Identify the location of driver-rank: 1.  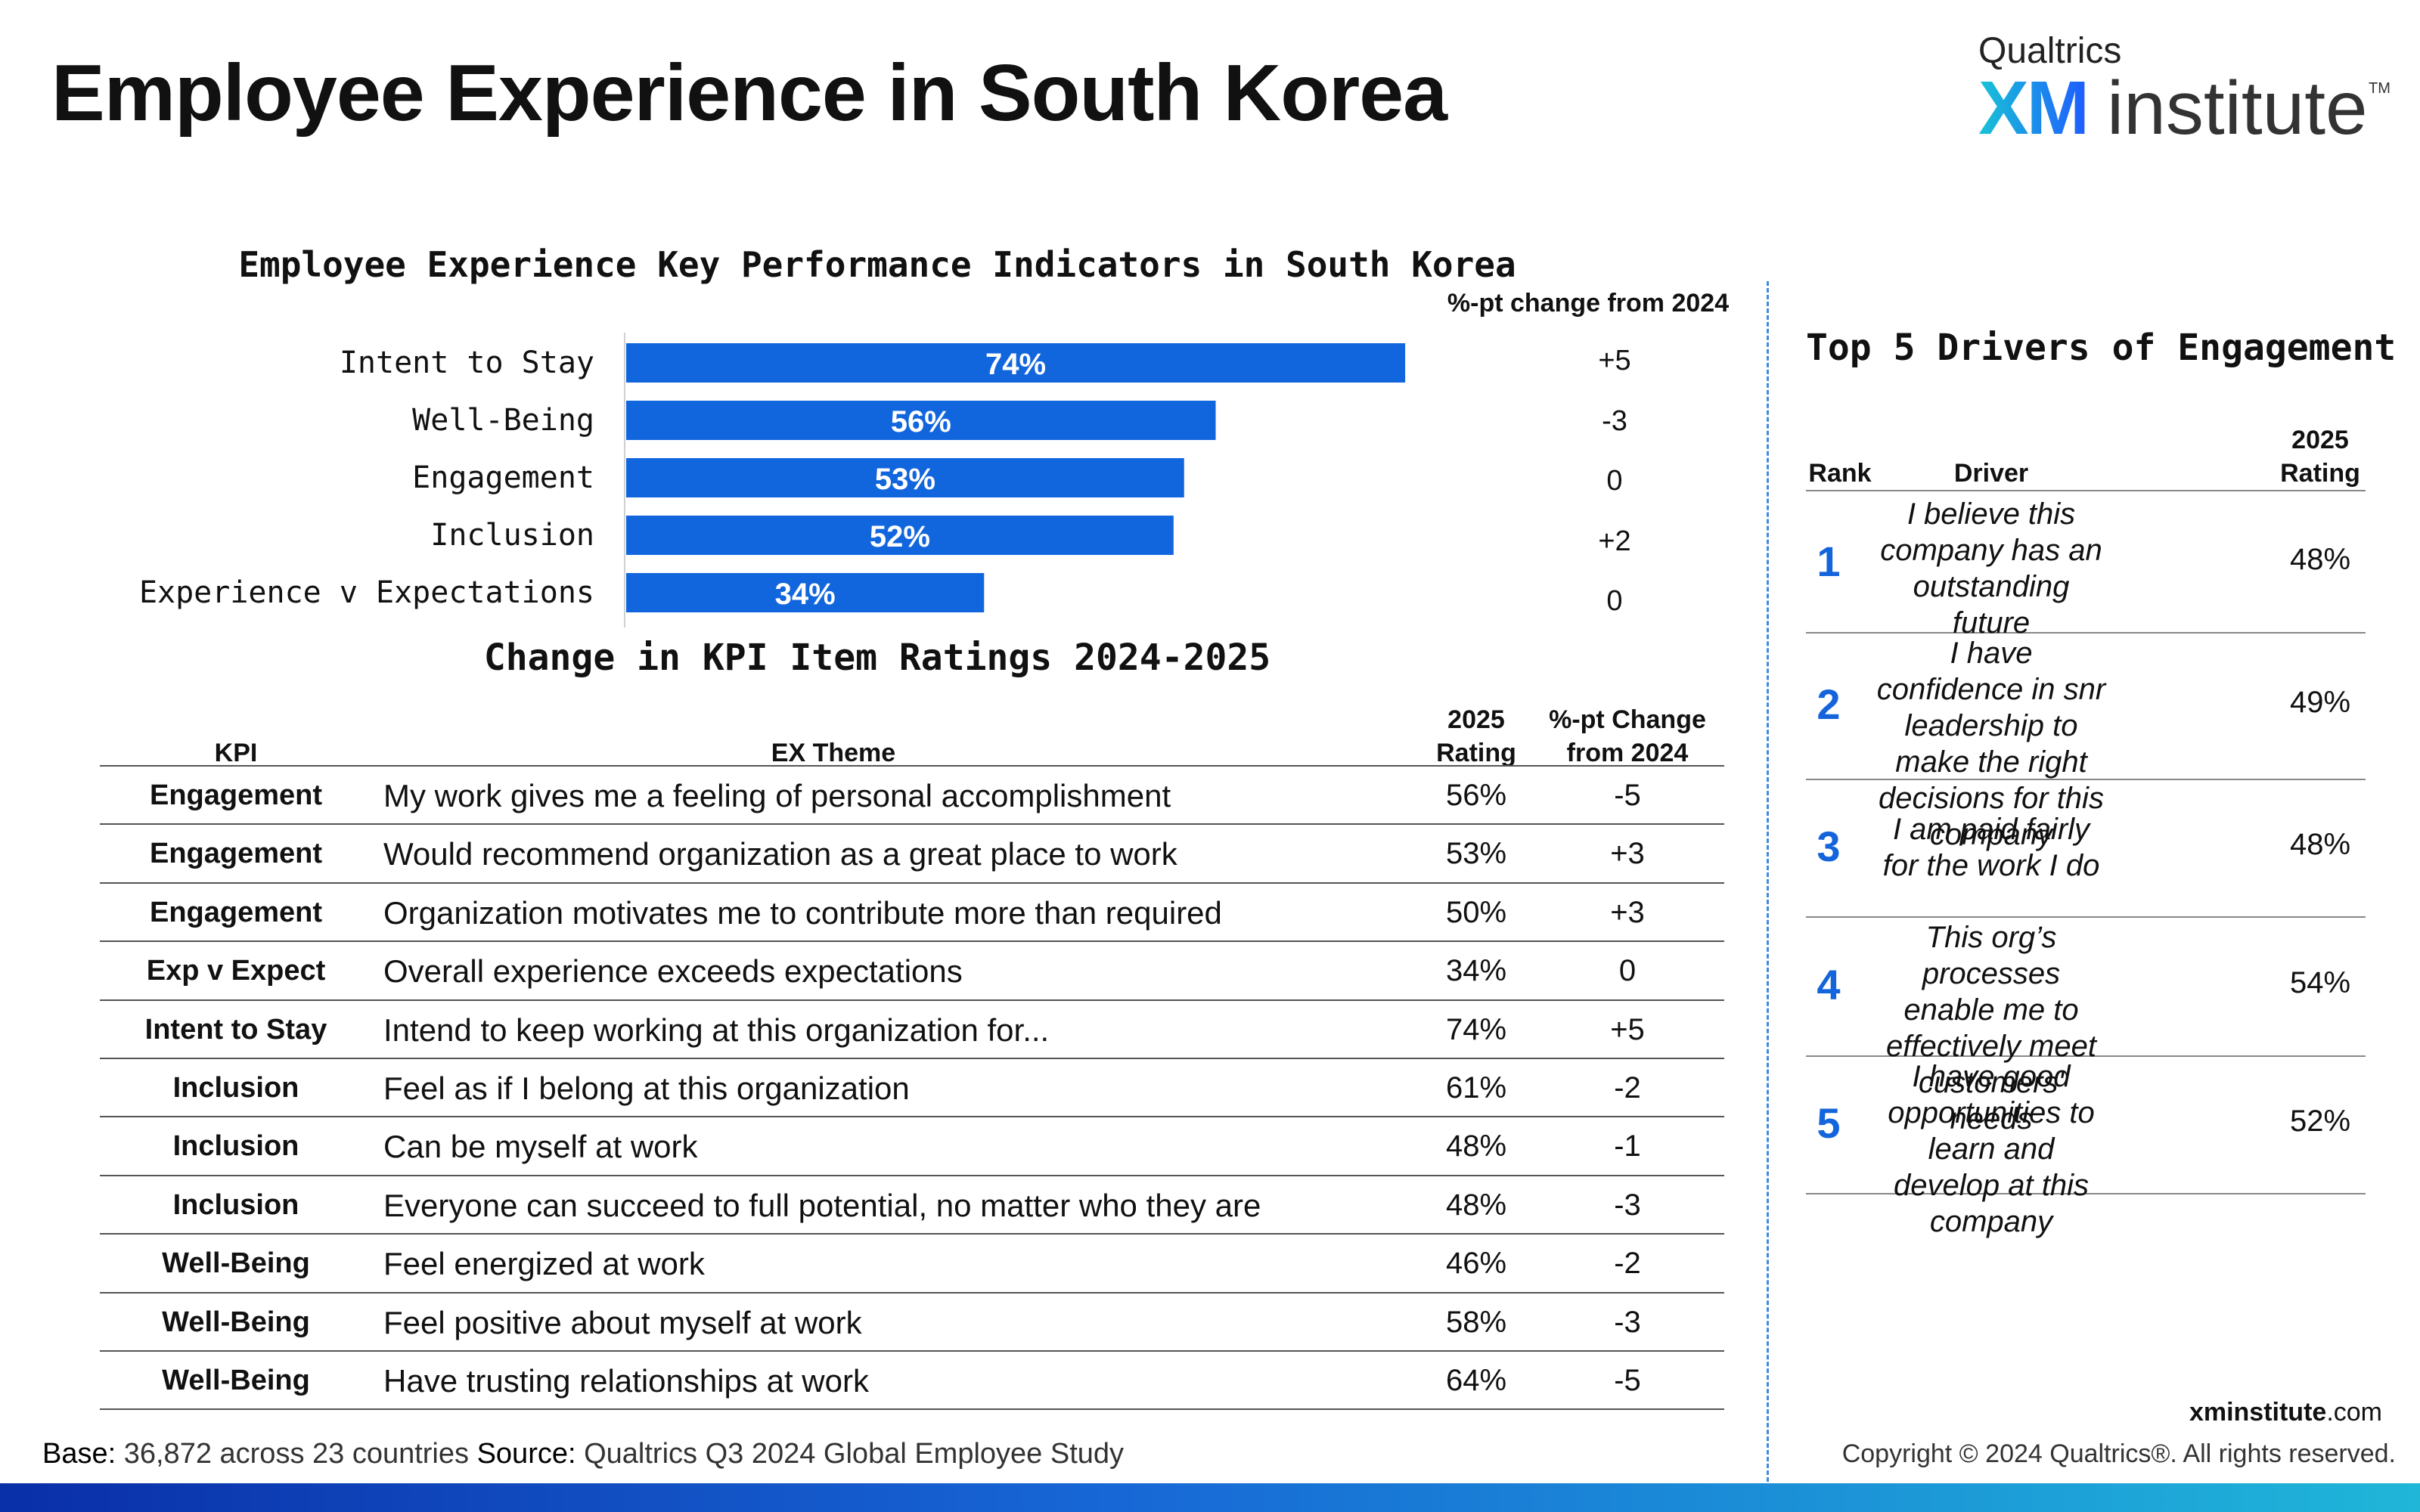
(1829, 561).